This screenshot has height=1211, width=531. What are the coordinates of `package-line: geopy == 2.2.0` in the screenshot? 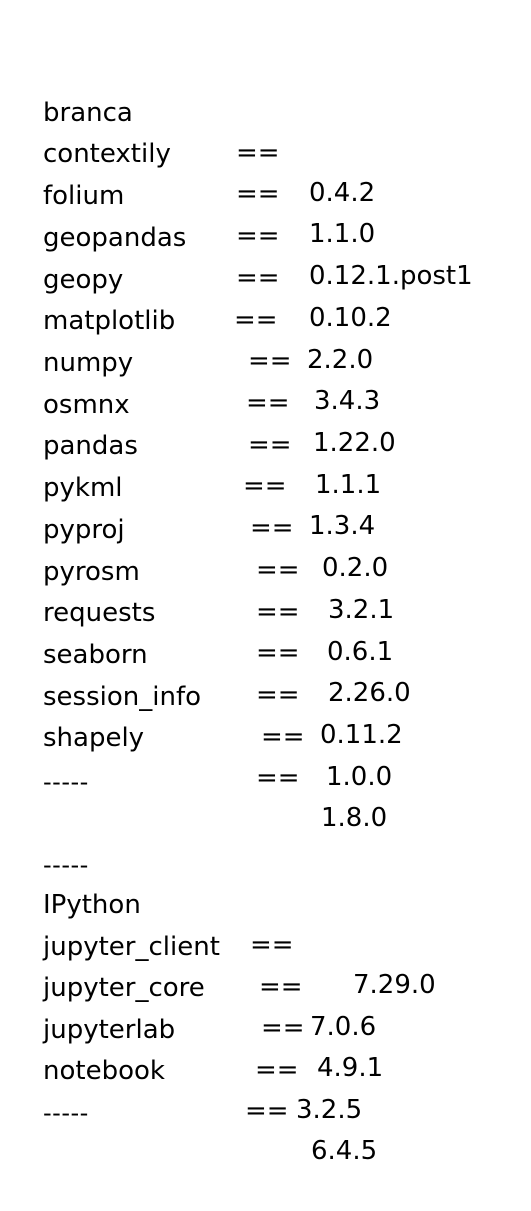 It's located at (265, 297).